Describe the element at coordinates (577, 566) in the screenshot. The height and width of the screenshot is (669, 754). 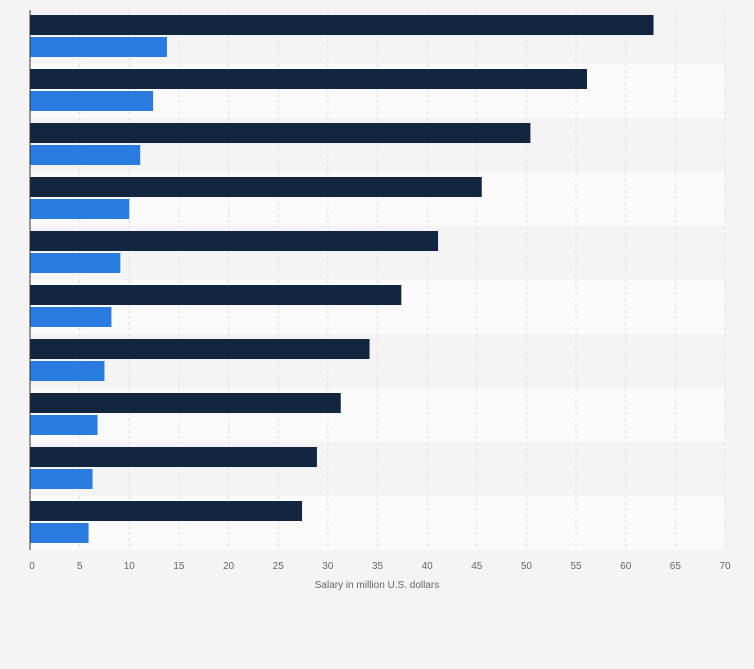
I see `x-tick-label: 55` at that location.